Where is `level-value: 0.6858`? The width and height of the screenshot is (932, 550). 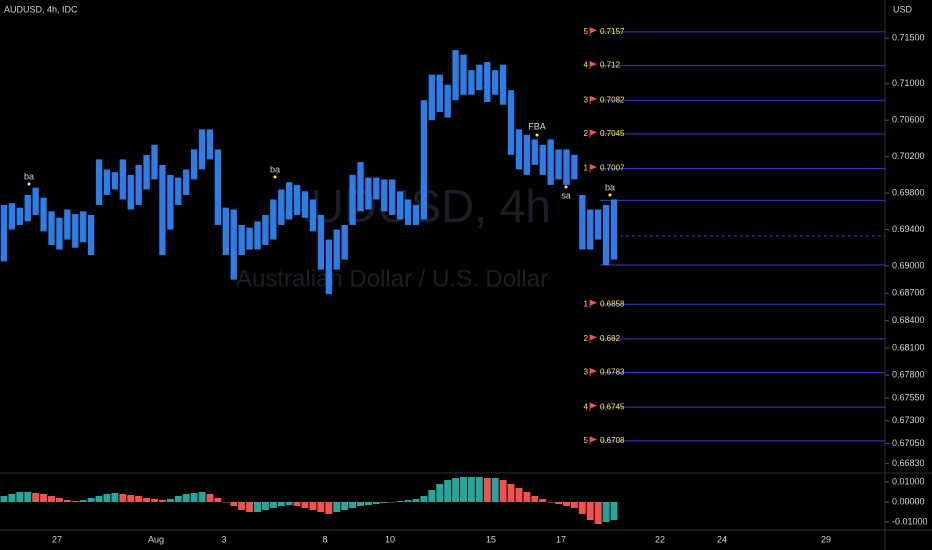 level-value: 0.6858 is located at coordinates (612, 303).